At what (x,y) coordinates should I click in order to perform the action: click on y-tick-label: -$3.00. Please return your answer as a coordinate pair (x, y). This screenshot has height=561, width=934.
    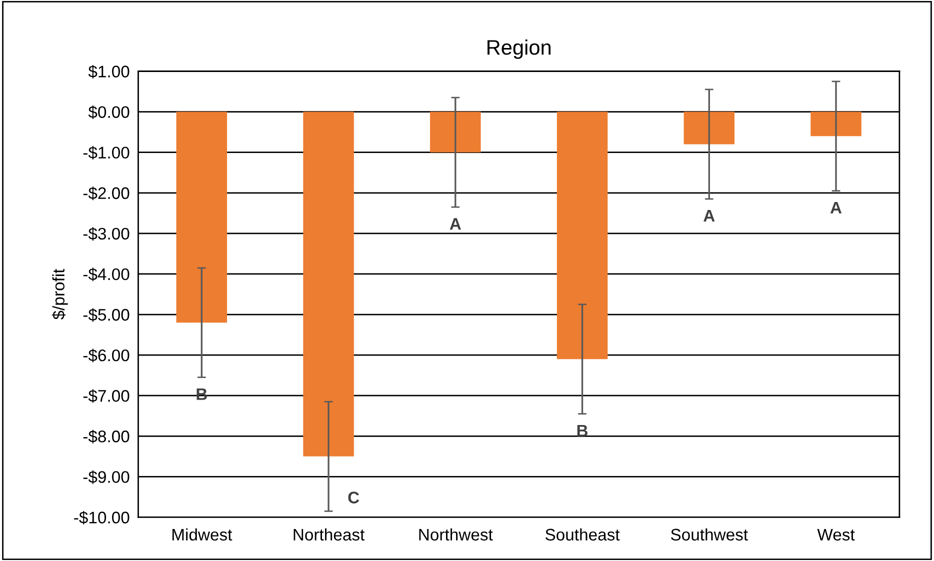
    Looking at the image, I should click on (106, 234).